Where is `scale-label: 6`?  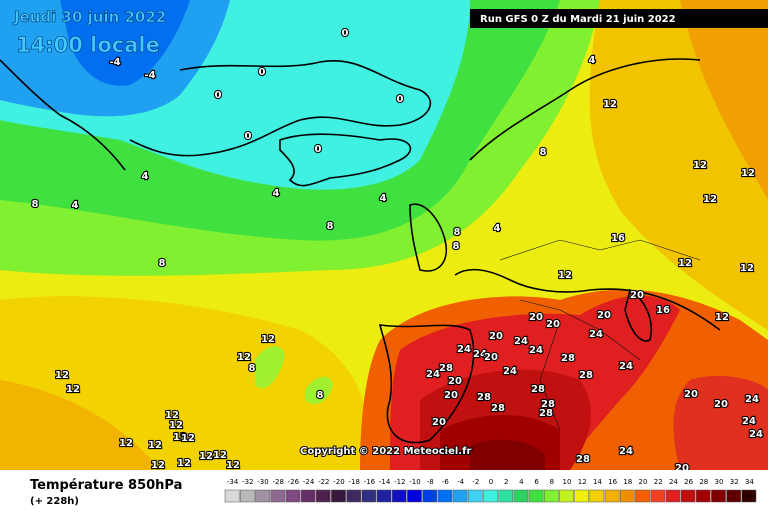
scale-label: 6 is located at coordinates (536, 482).